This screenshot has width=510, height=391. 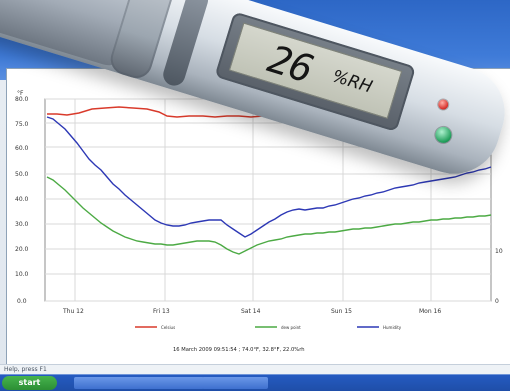 What do you see at coordinates (22, 174) in the screenshot?
I see `y-tick-label: 50.0` at bounding box center [22, 174].